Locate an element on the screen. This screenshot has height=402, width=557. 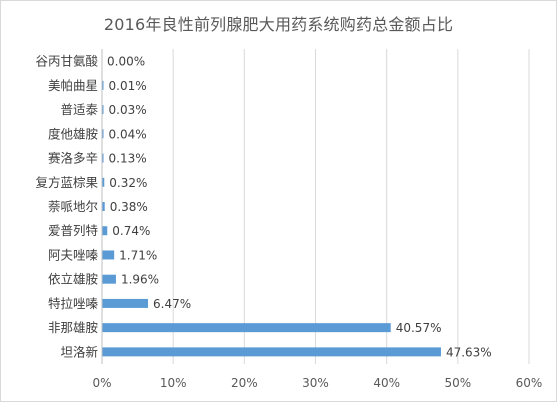
data-label: 0.04% is located at coordinates (128, 134).